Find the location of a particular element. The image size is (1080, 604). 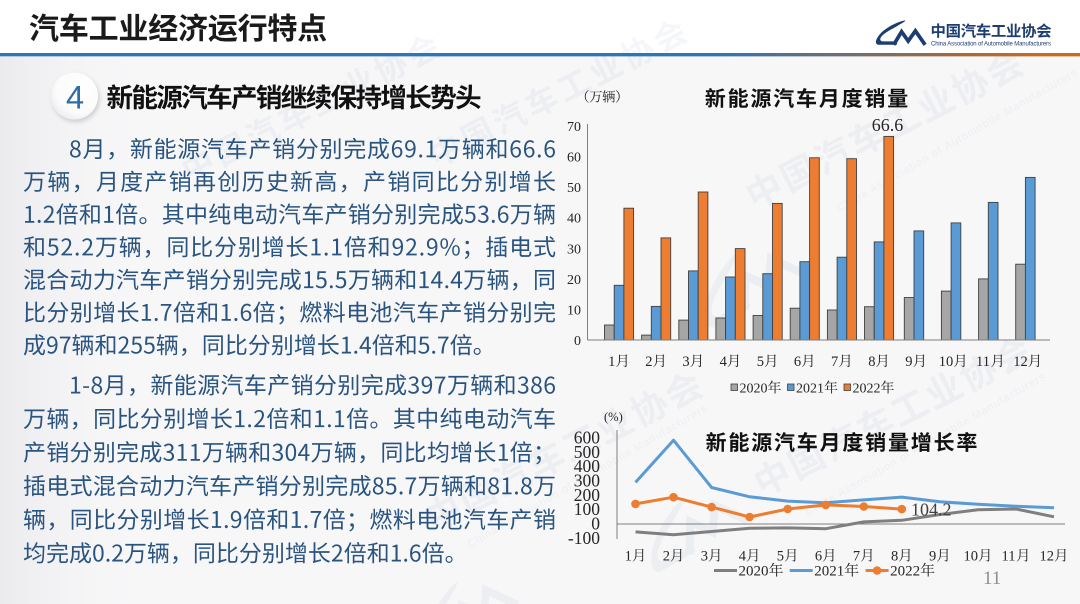

svg-text: 40 is located at coordinates (574, 219).